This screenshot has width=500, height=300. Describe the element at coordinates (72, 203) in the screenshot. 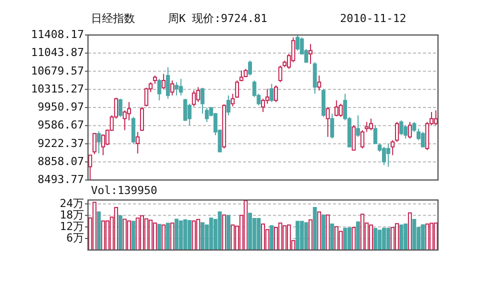

I see `y-tick-label: 24万` at that location.